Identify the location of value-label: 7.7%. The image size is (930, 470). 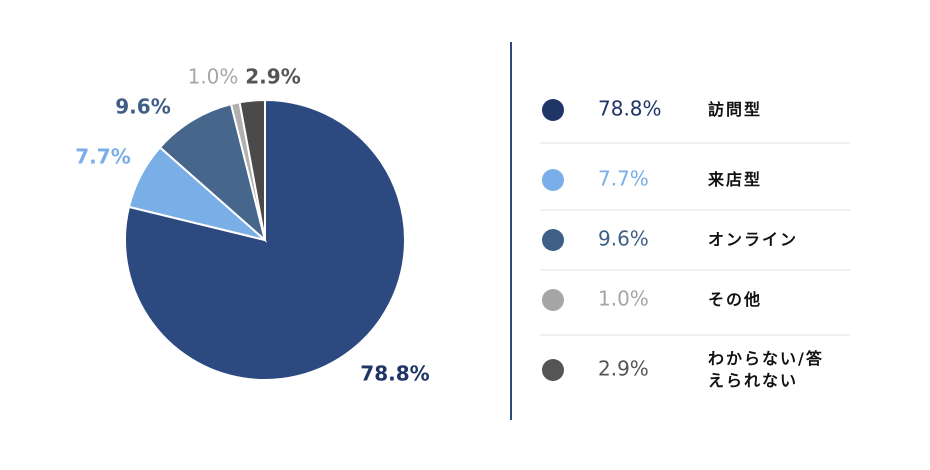
(102, 157).